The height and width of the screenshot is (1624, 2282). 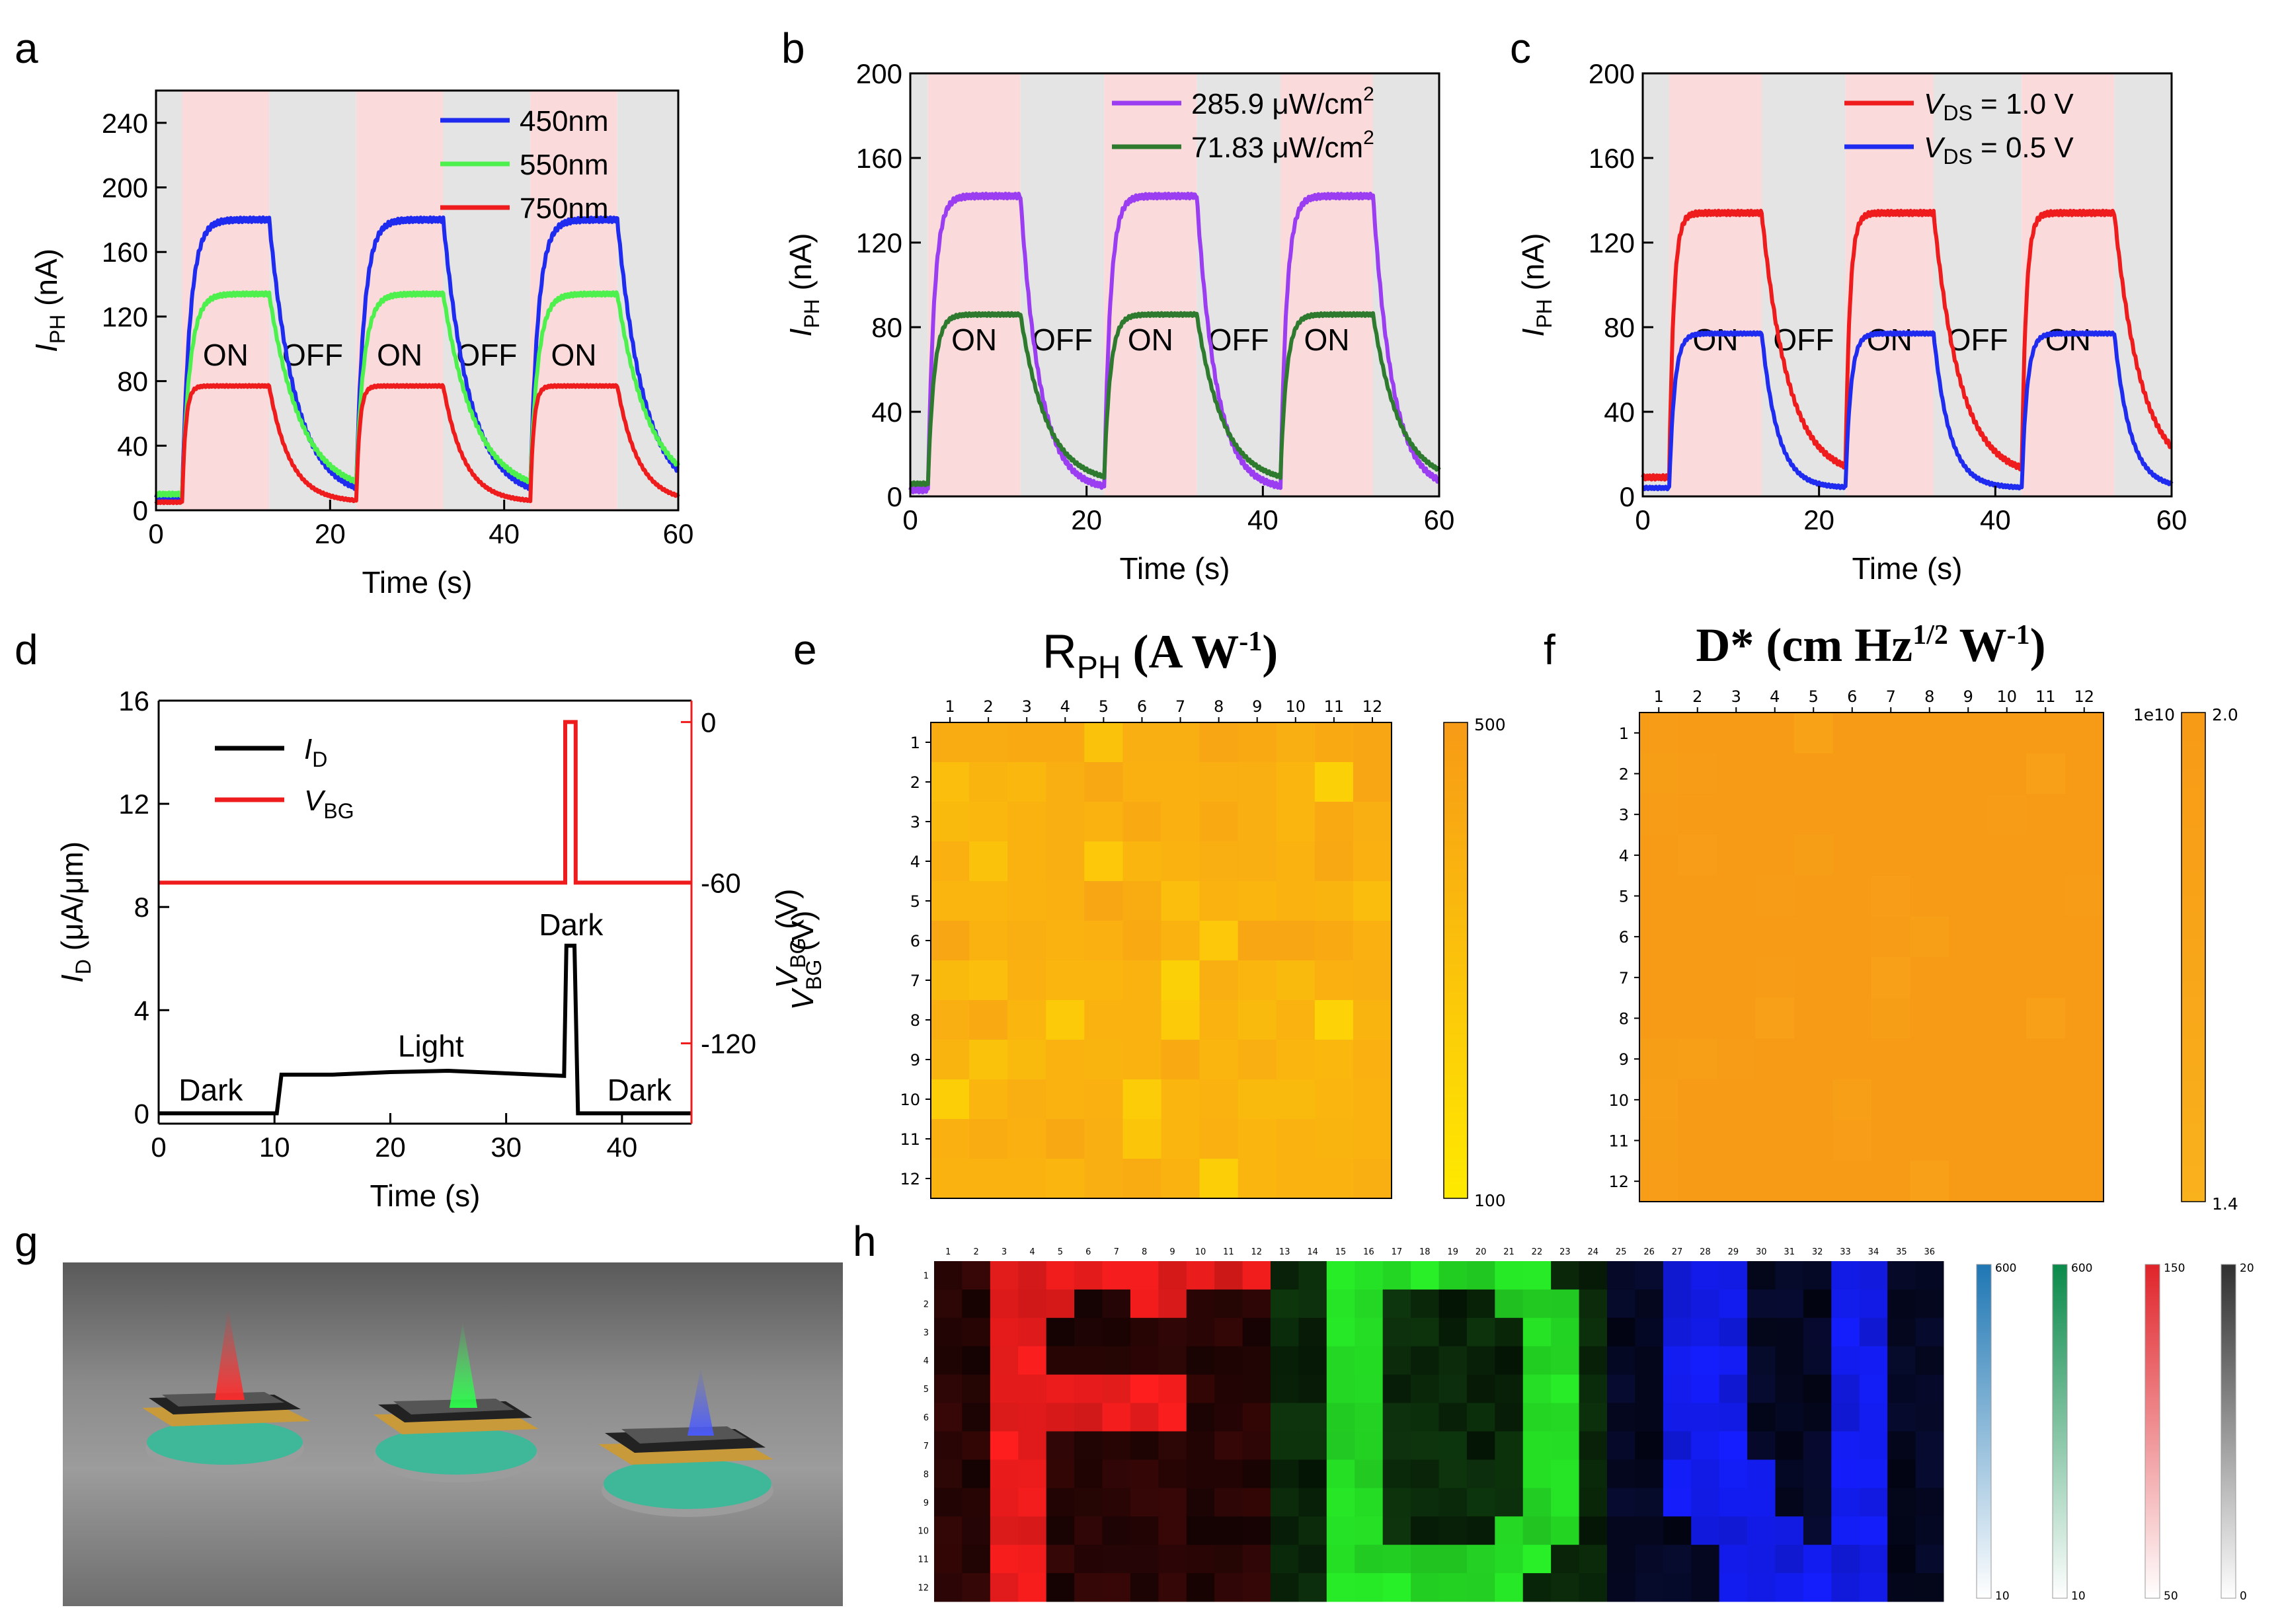 I want to click on legend-suffix: = 0.5 V, so click(x=2023, y=148).